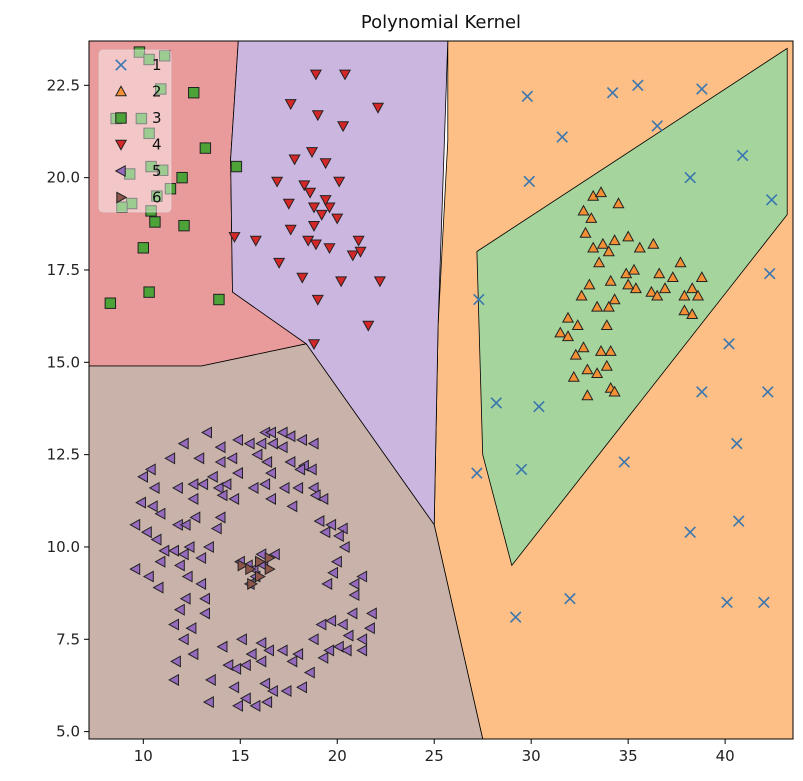 The image size is (803, 781). I want to click on y-tick-label: 22.5, so click(63, 85).